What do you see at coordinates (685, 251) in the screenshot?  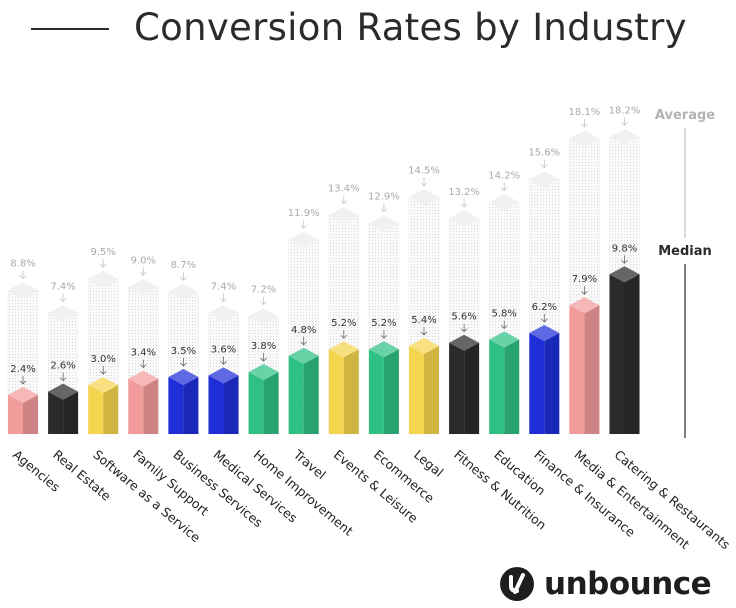 I see `legend-median: Median` at bounding box center [685, 251].